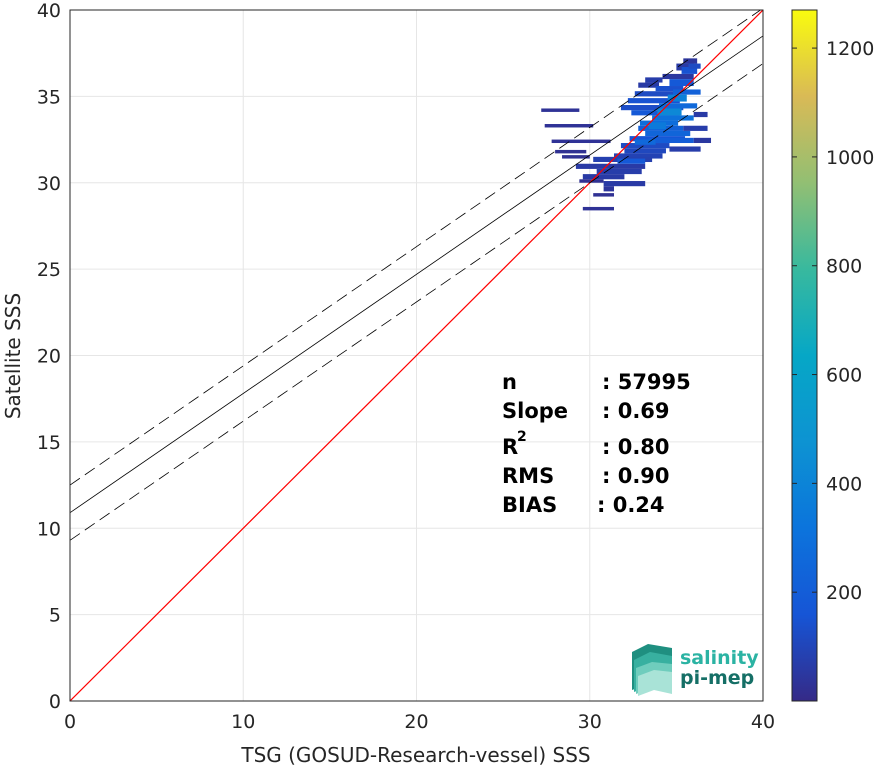  What do you see at coordinates (49, 529) in the screenshot?
I see `y-tick-label: 10` at bounding box center [49, 529].